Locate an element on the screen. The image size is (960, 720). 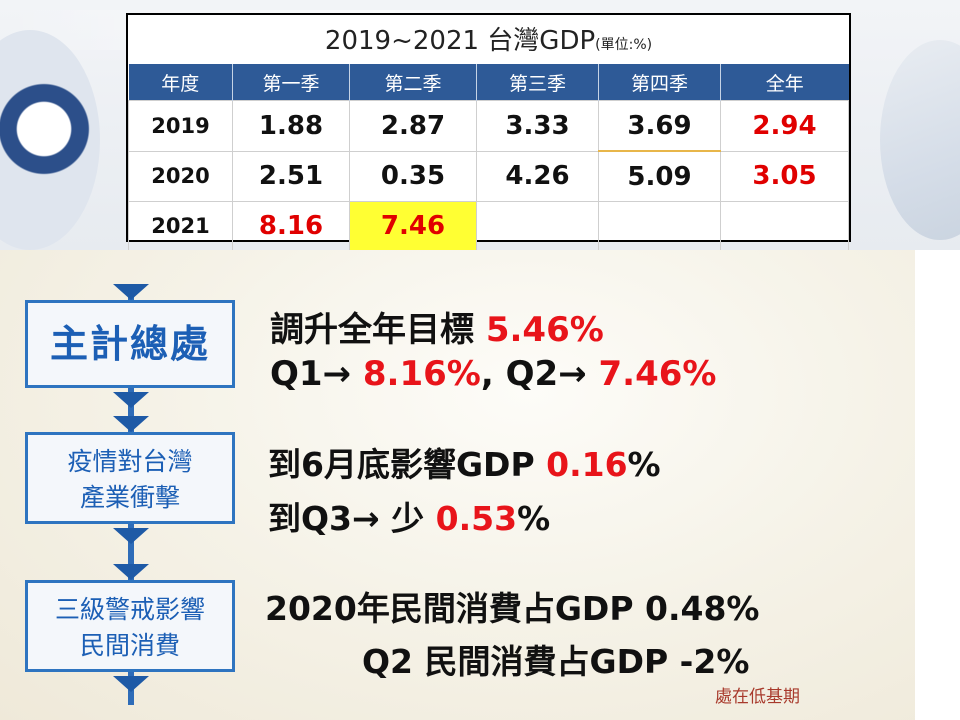
annual-target-text: 調升全年目標 is located at coordinates (378, 330).